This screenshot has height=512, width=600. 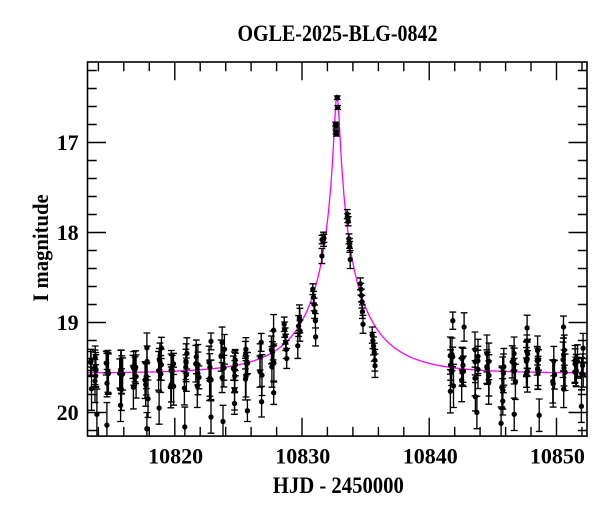 I want to click on svg-text: 20, so click(x=68, y=412).